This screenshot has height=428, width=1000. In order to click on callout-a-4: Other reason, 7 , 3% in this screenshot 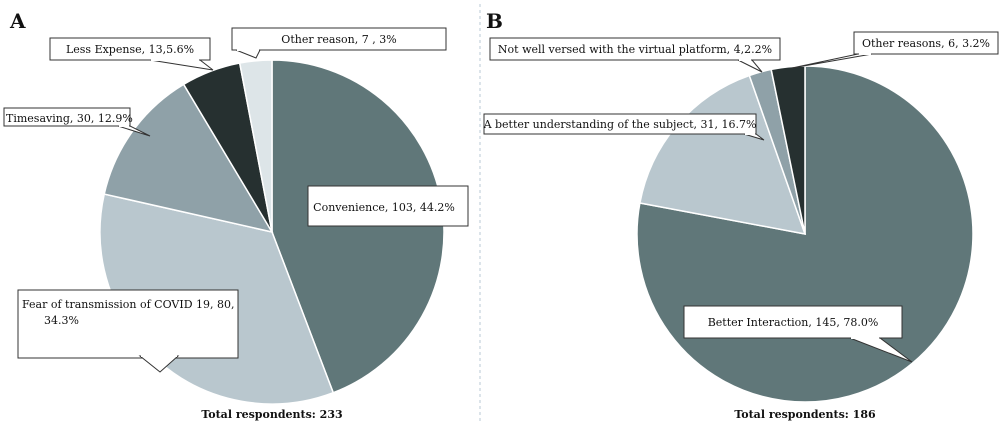, I will do `click(339, 43)`.